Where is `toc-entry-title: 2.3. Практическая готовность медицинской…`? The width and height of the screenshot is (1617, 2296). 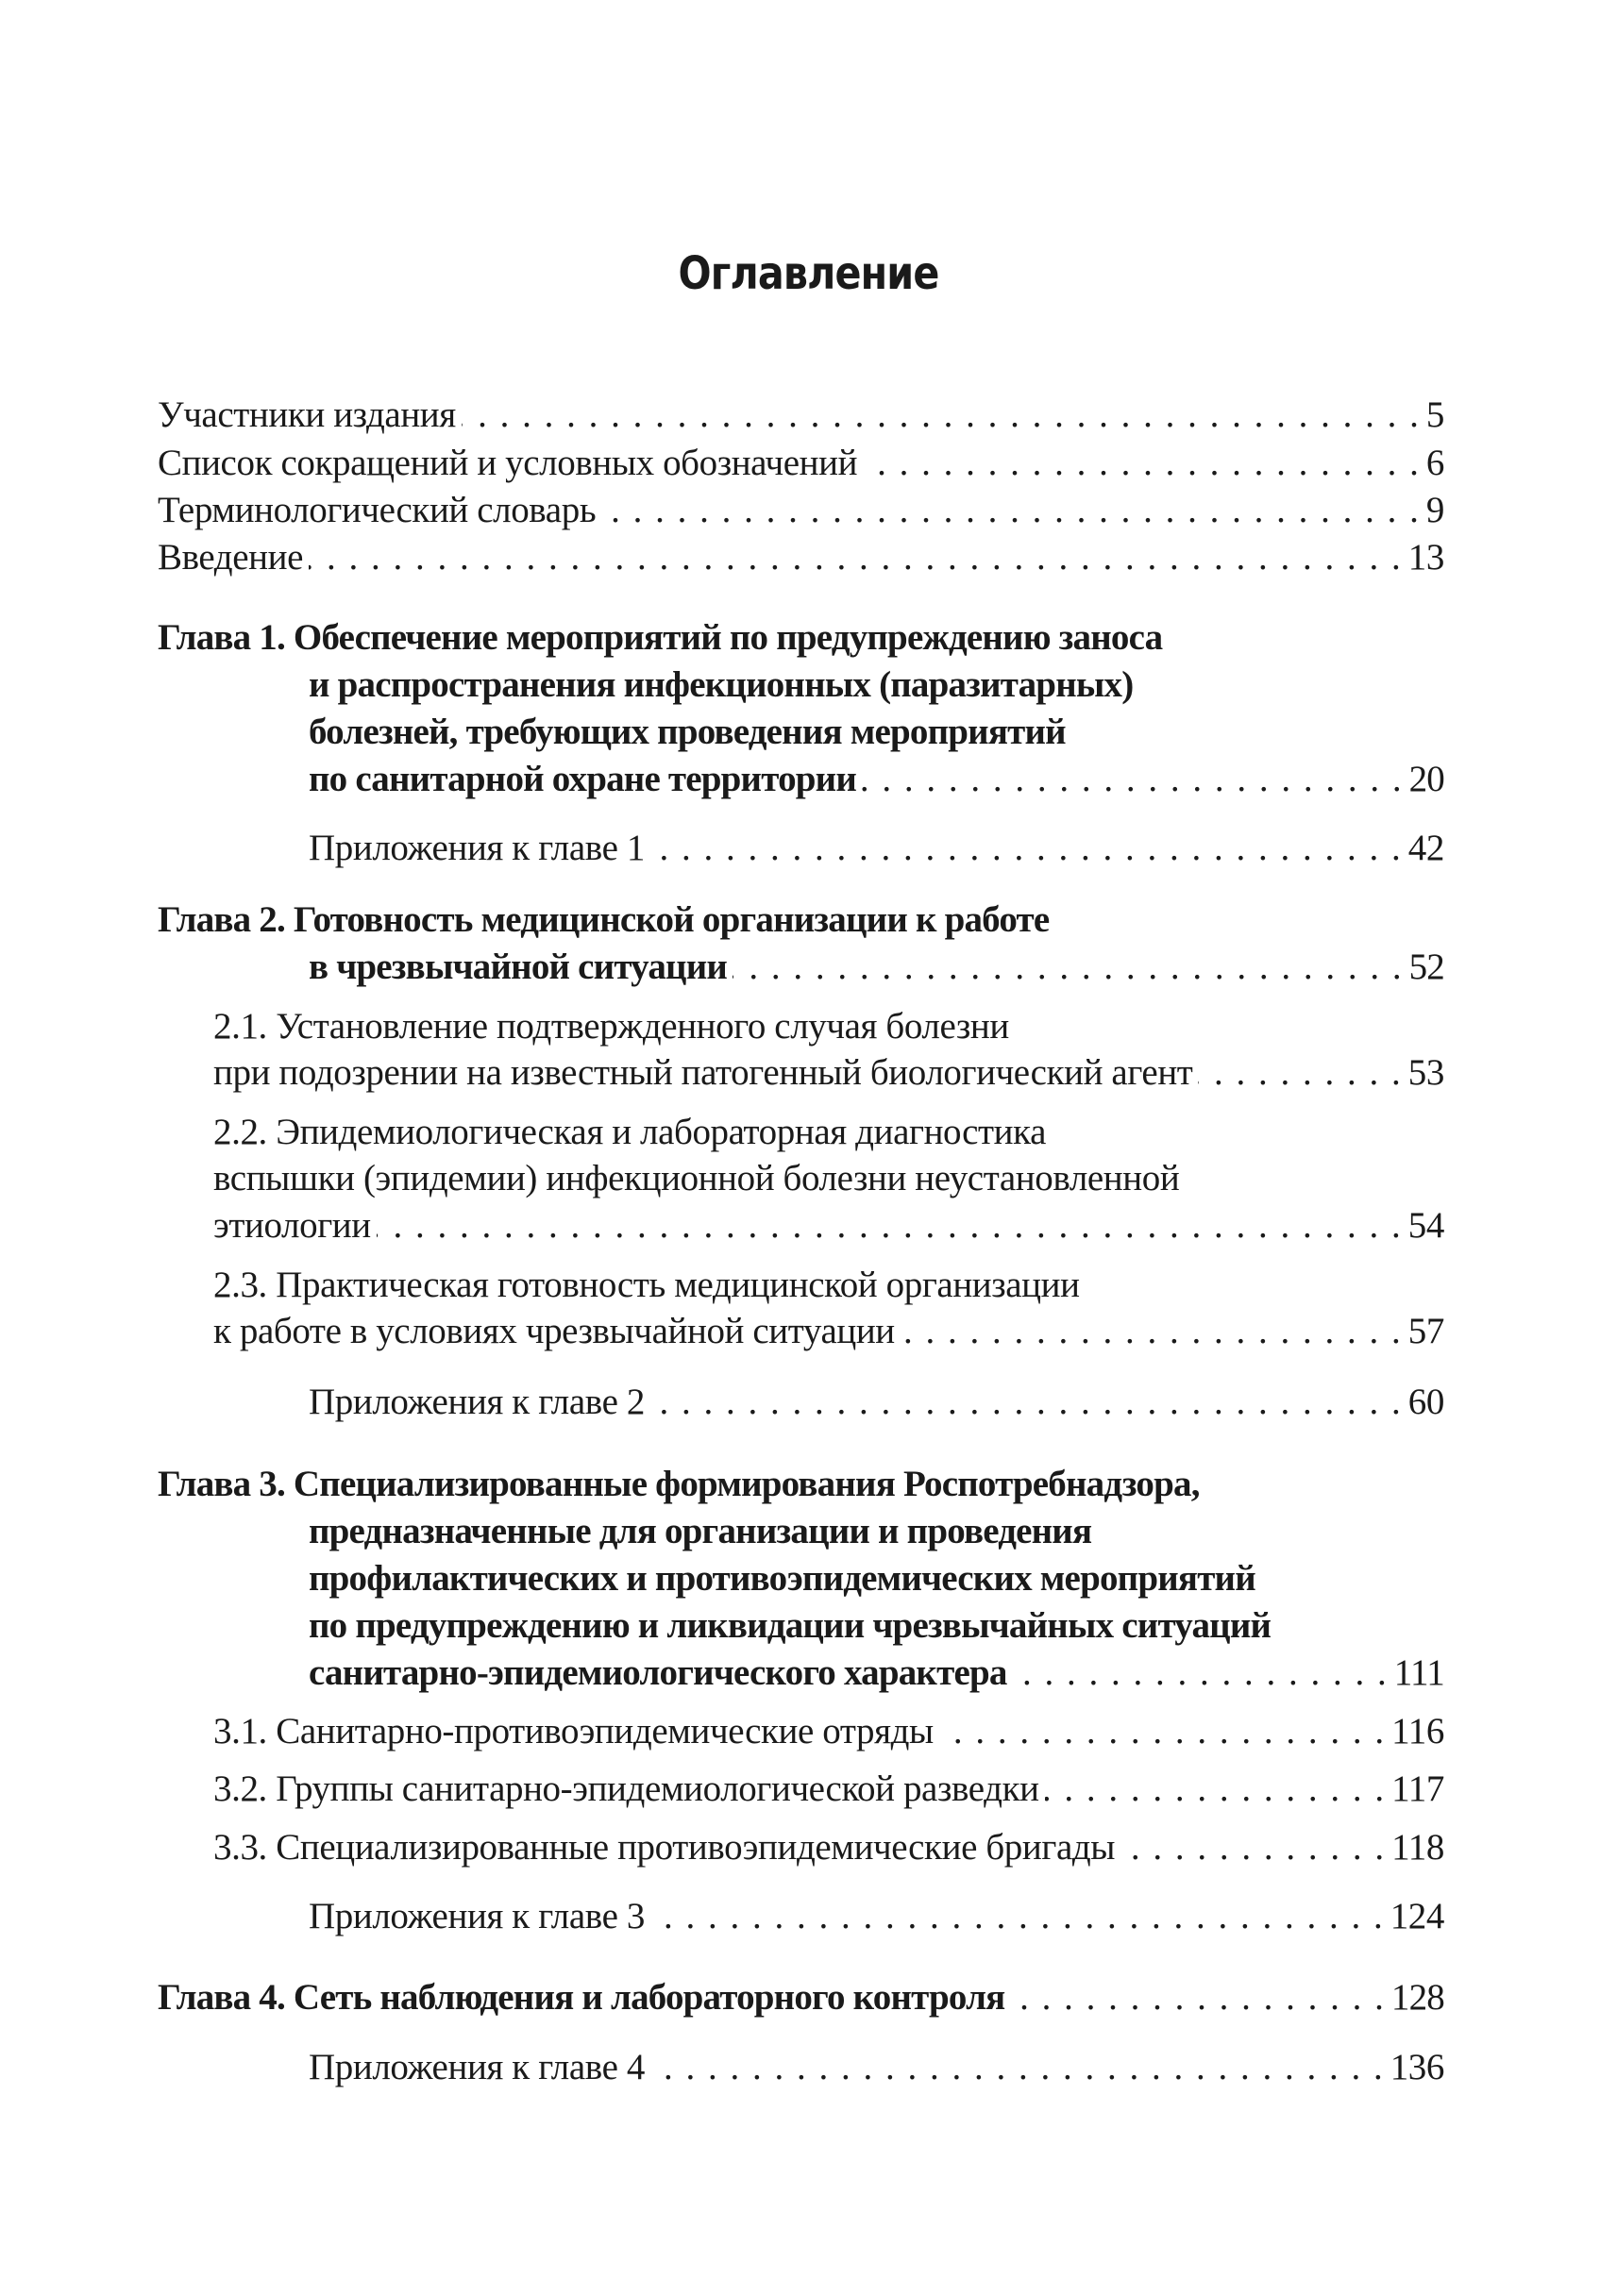
toc-entry-title: 2.3. Практическая готовность медицинской… is located at coordinates (646, 1285).